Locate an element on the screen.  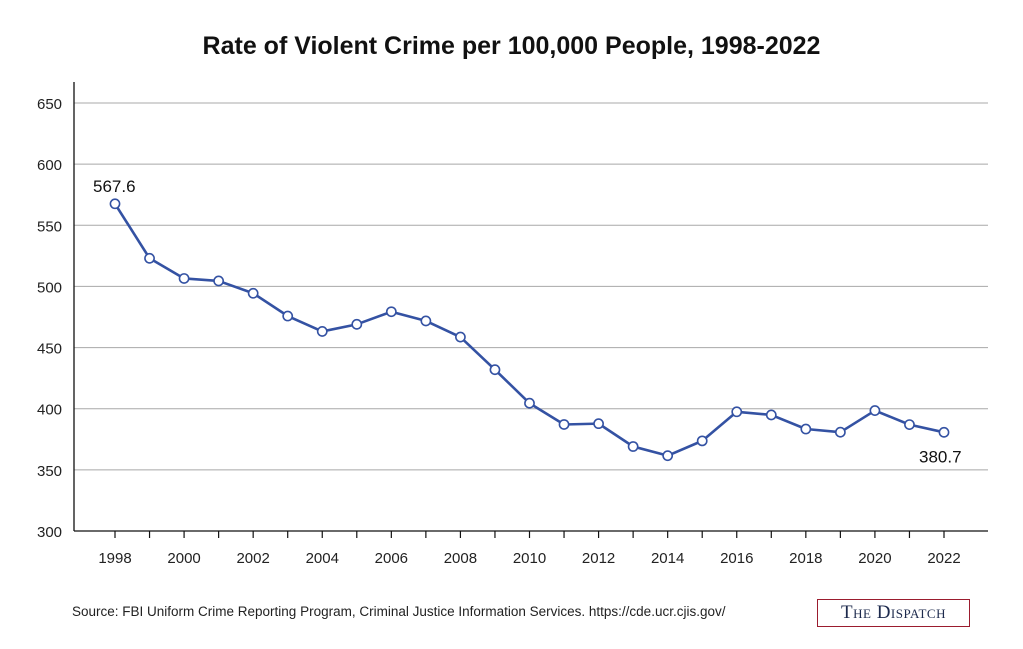
data-point-2015 is located at coordinates (702, 441).